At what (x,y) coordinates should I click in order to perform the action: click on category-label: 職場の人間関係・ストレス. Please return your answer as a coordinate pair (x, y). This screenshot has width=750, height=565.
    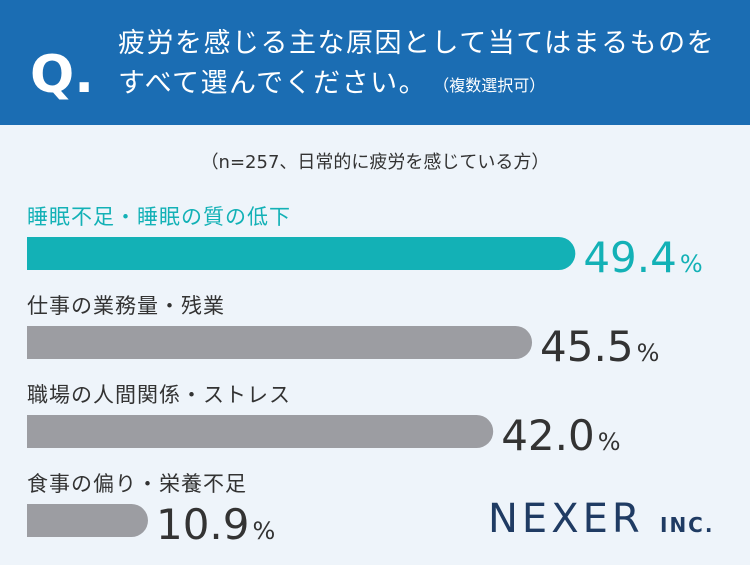
    Looking at the image, I should click on (159, 395).